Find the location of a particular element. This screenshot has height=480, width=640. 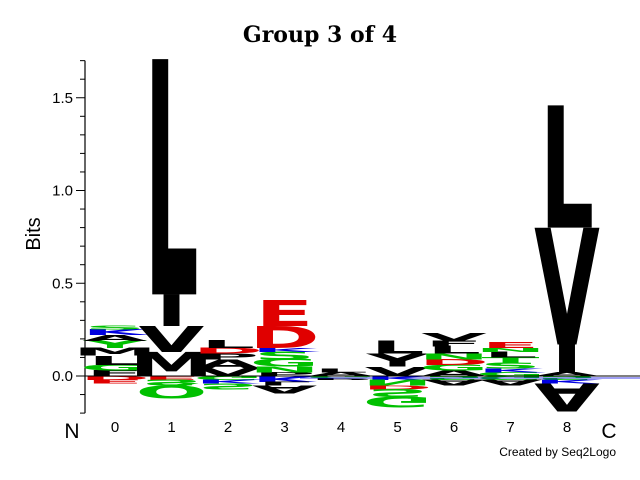

n-terminus-label: N is located at coordinates (71, 431).